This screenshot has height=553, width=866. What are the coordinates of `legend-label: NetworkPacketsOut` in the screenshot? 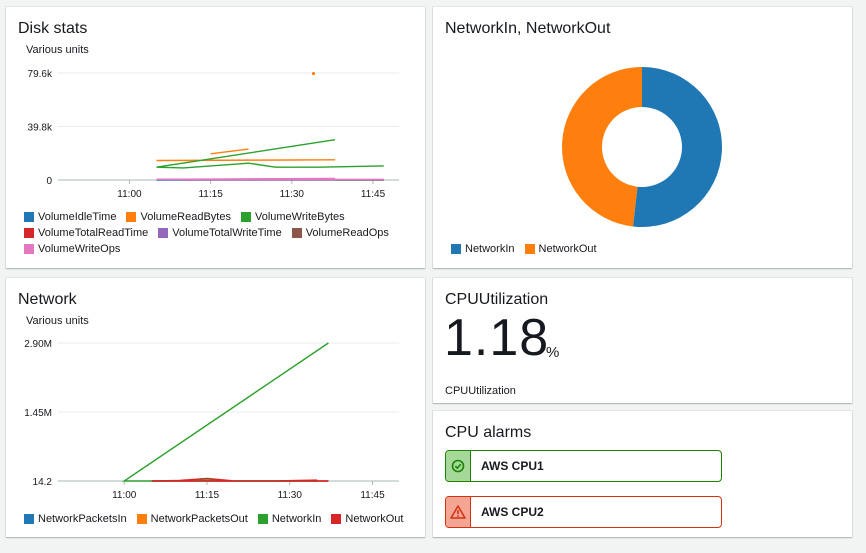 It's located at (199, 519).